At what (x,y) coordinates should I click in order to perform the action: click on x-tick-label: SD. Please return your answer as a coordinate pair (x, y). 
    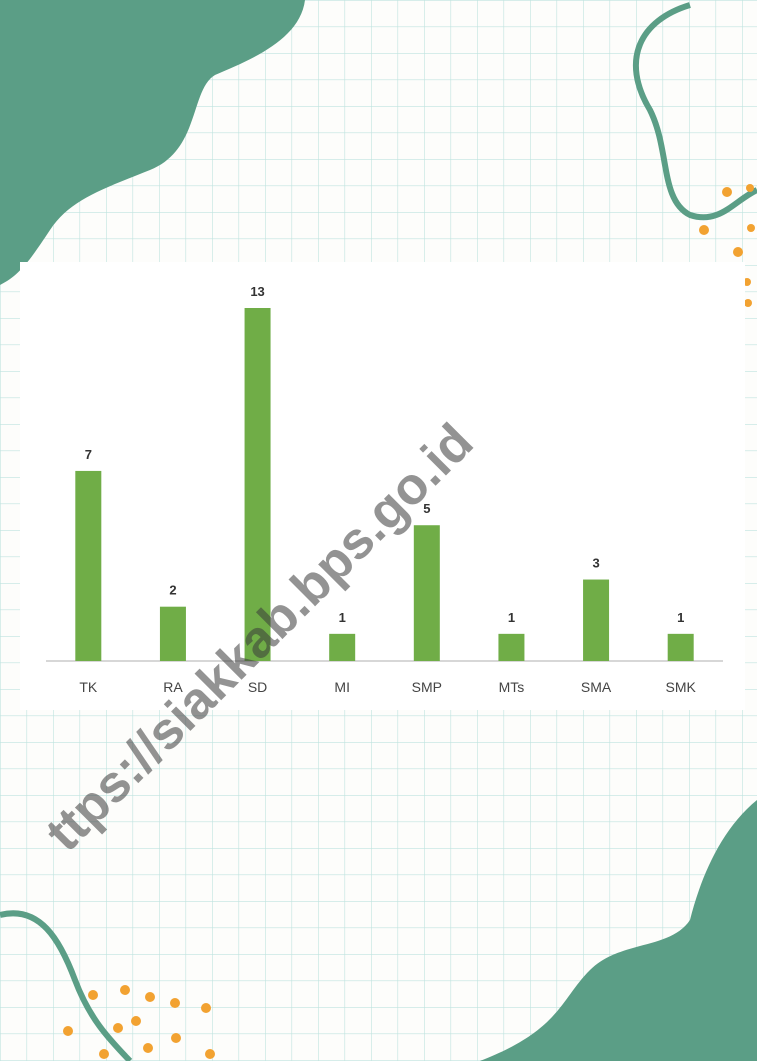
    Looking at the image, I should click on (257, 687).